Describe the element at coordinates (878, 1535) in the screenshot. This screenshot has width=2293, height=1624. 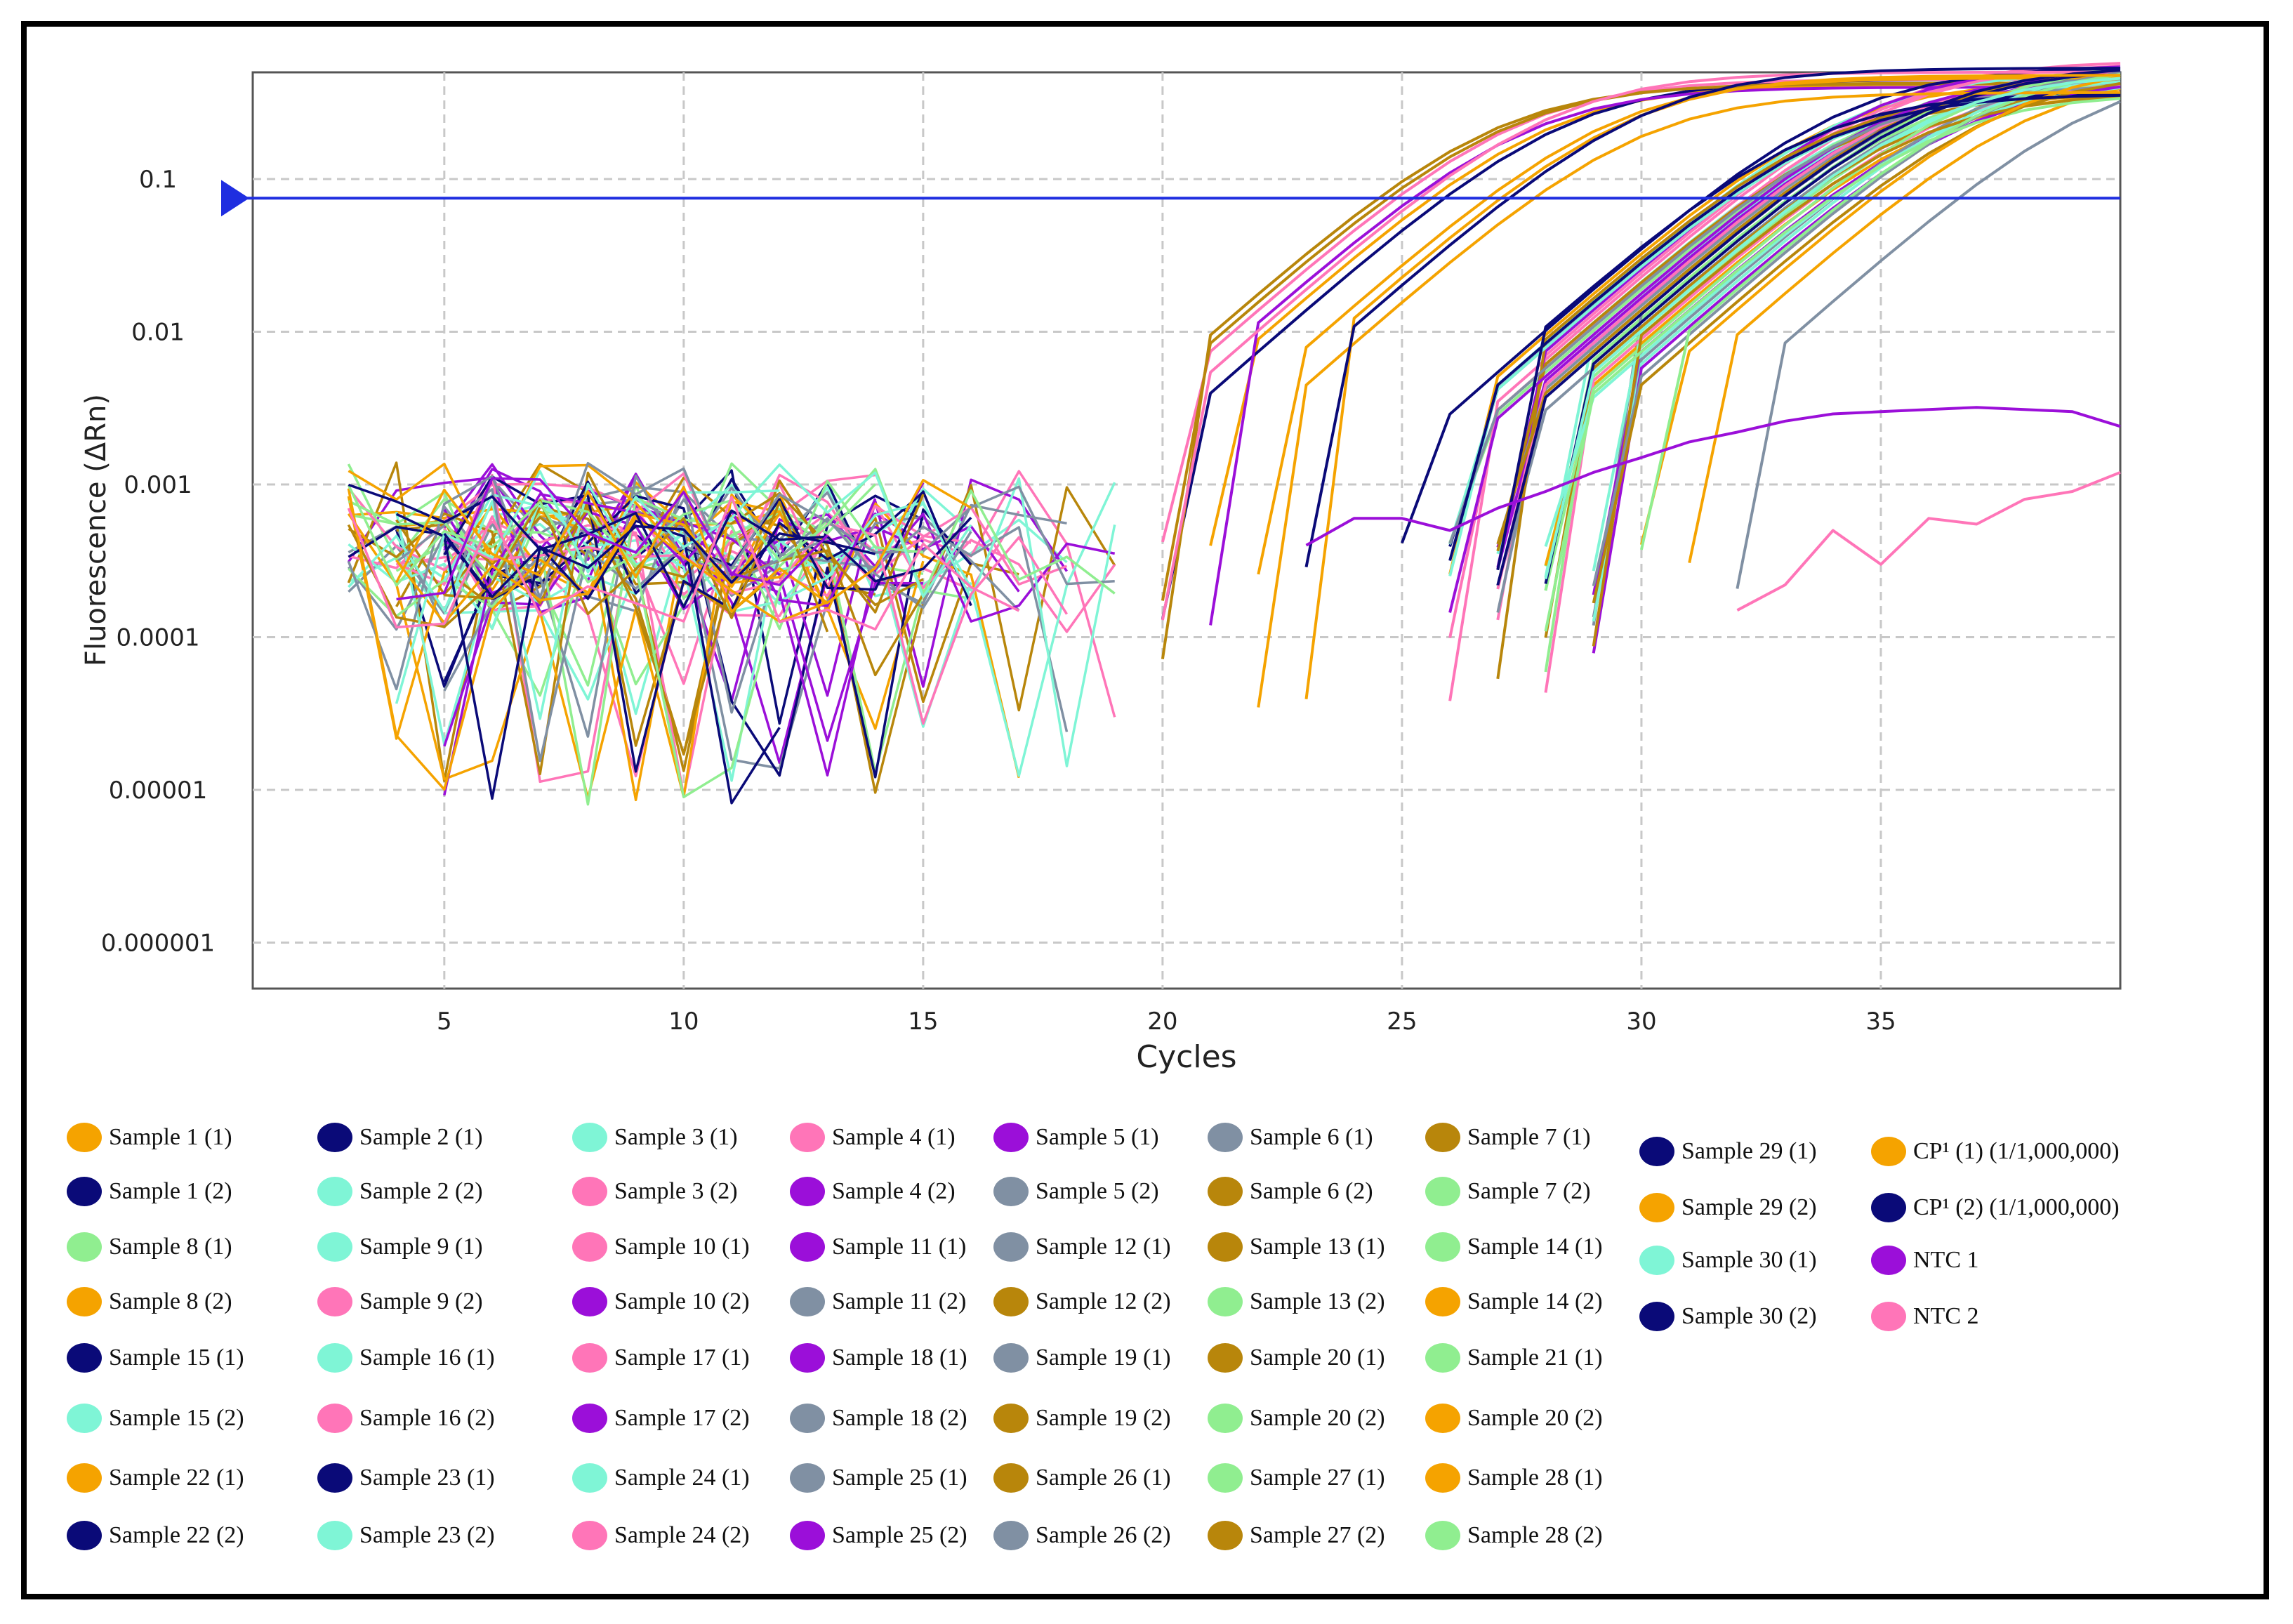
I see `legend-item: Sample 25 (2)` at that location.